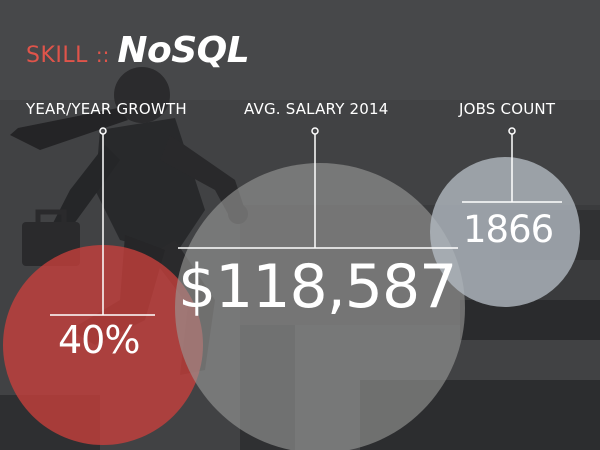  What do you see at coordinates (99, 340) in the screenshot?
I see `growth-value: 40%` at bounding box center [99, 340].